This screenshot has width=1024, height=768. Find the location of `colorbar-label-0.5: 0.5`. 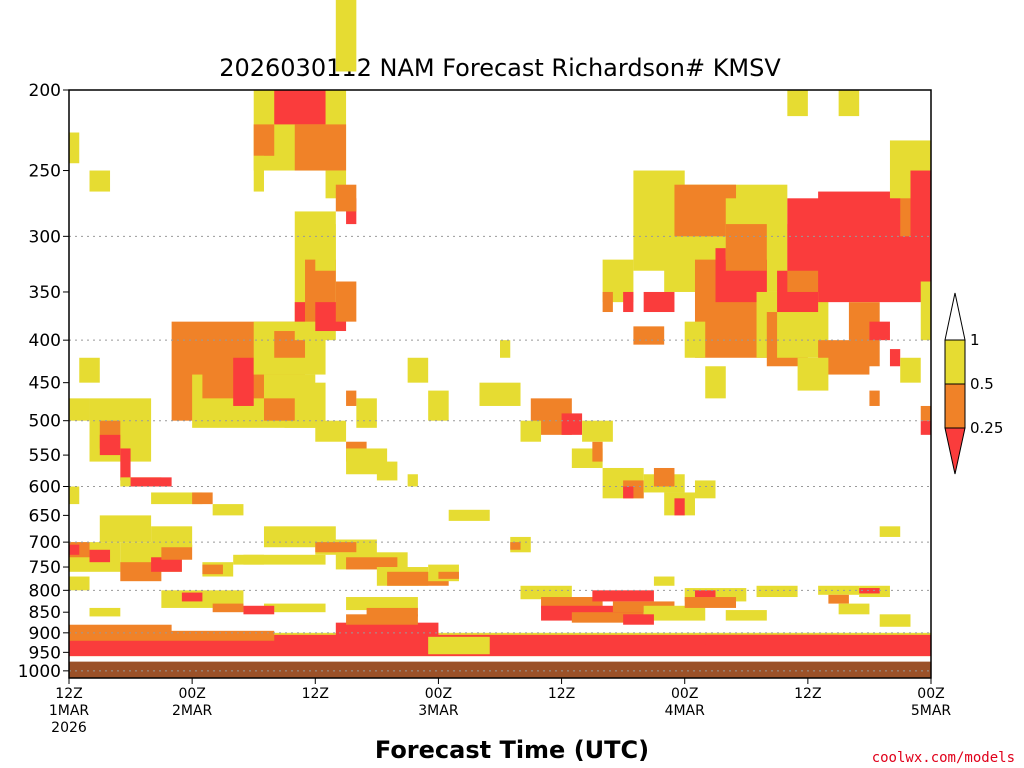

colorbar-label-0.5: 0.5 is located at coordinates (982, 384).